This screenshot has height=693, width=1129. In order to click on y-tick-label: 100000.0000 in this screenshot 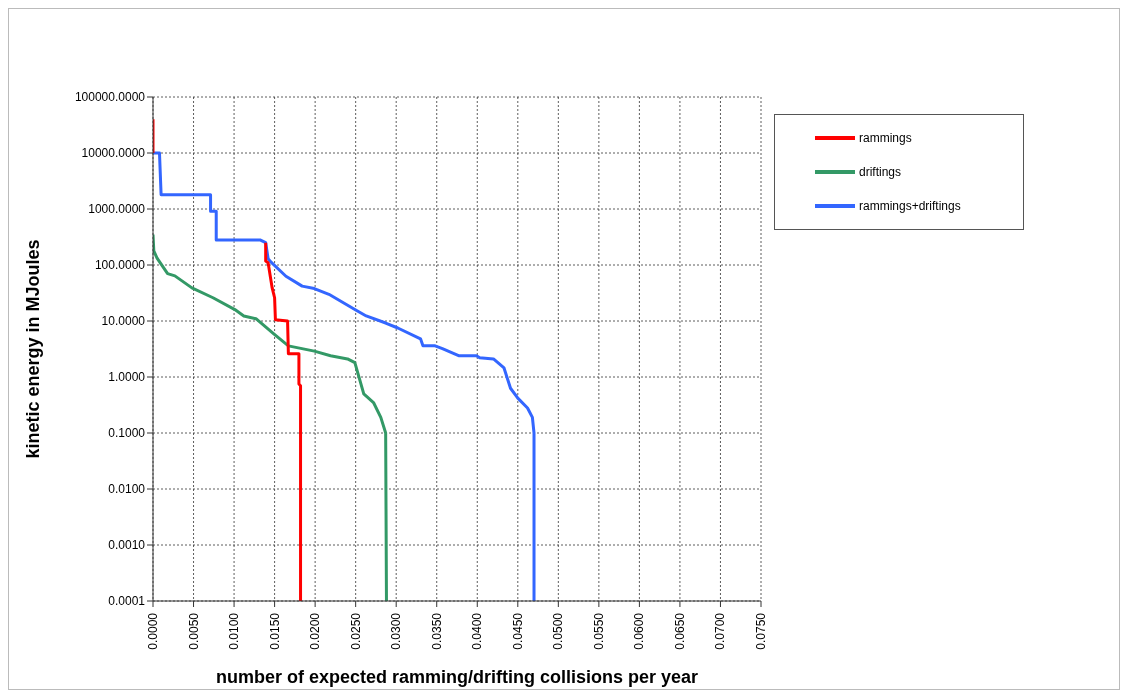, I will do `click(110, 97)`.